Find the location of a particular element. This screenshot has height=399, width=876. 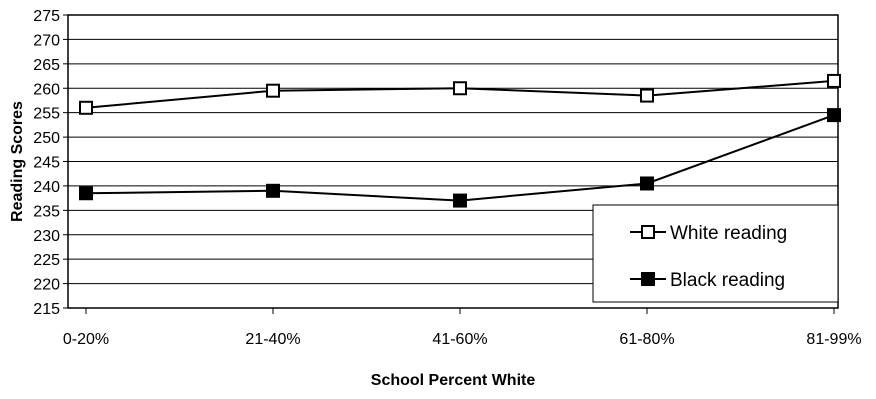

y-tick-label: 255 is located at coordinates (46, 114).